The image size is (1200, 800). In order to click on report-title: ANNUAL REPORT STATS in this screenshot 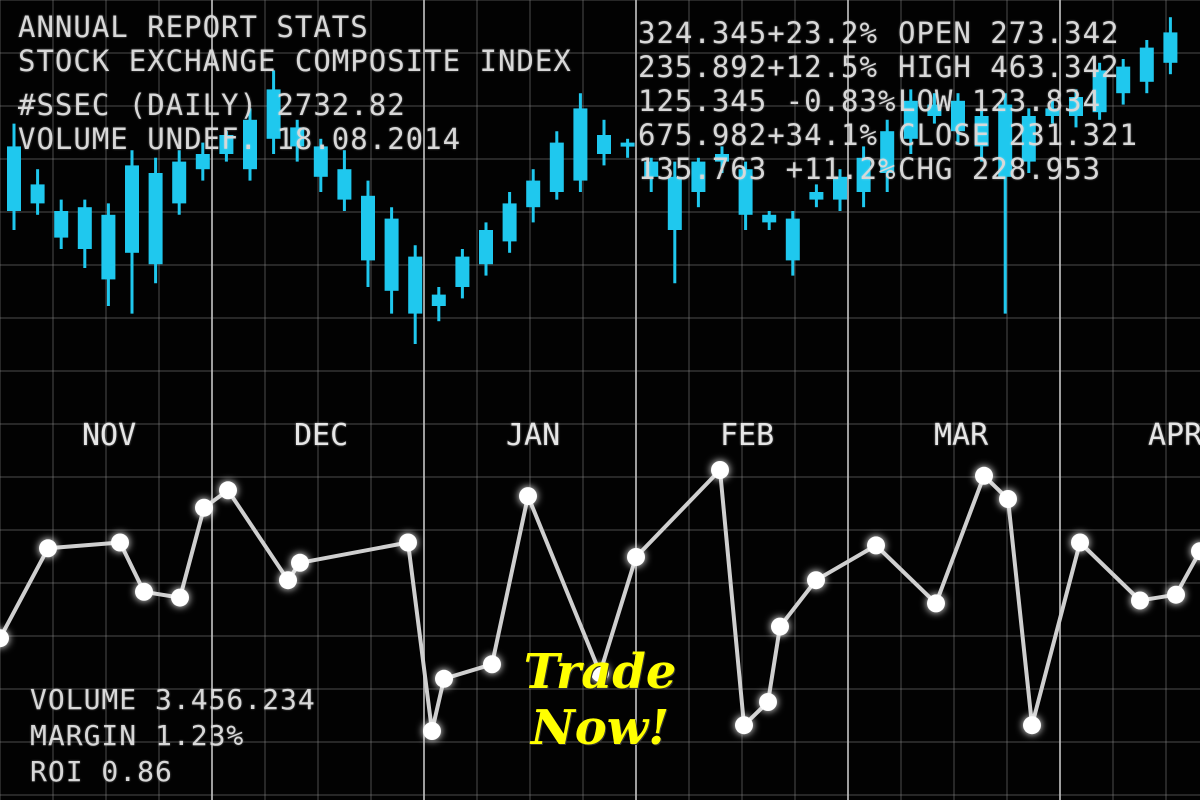, I will do `click(295, 27)`.